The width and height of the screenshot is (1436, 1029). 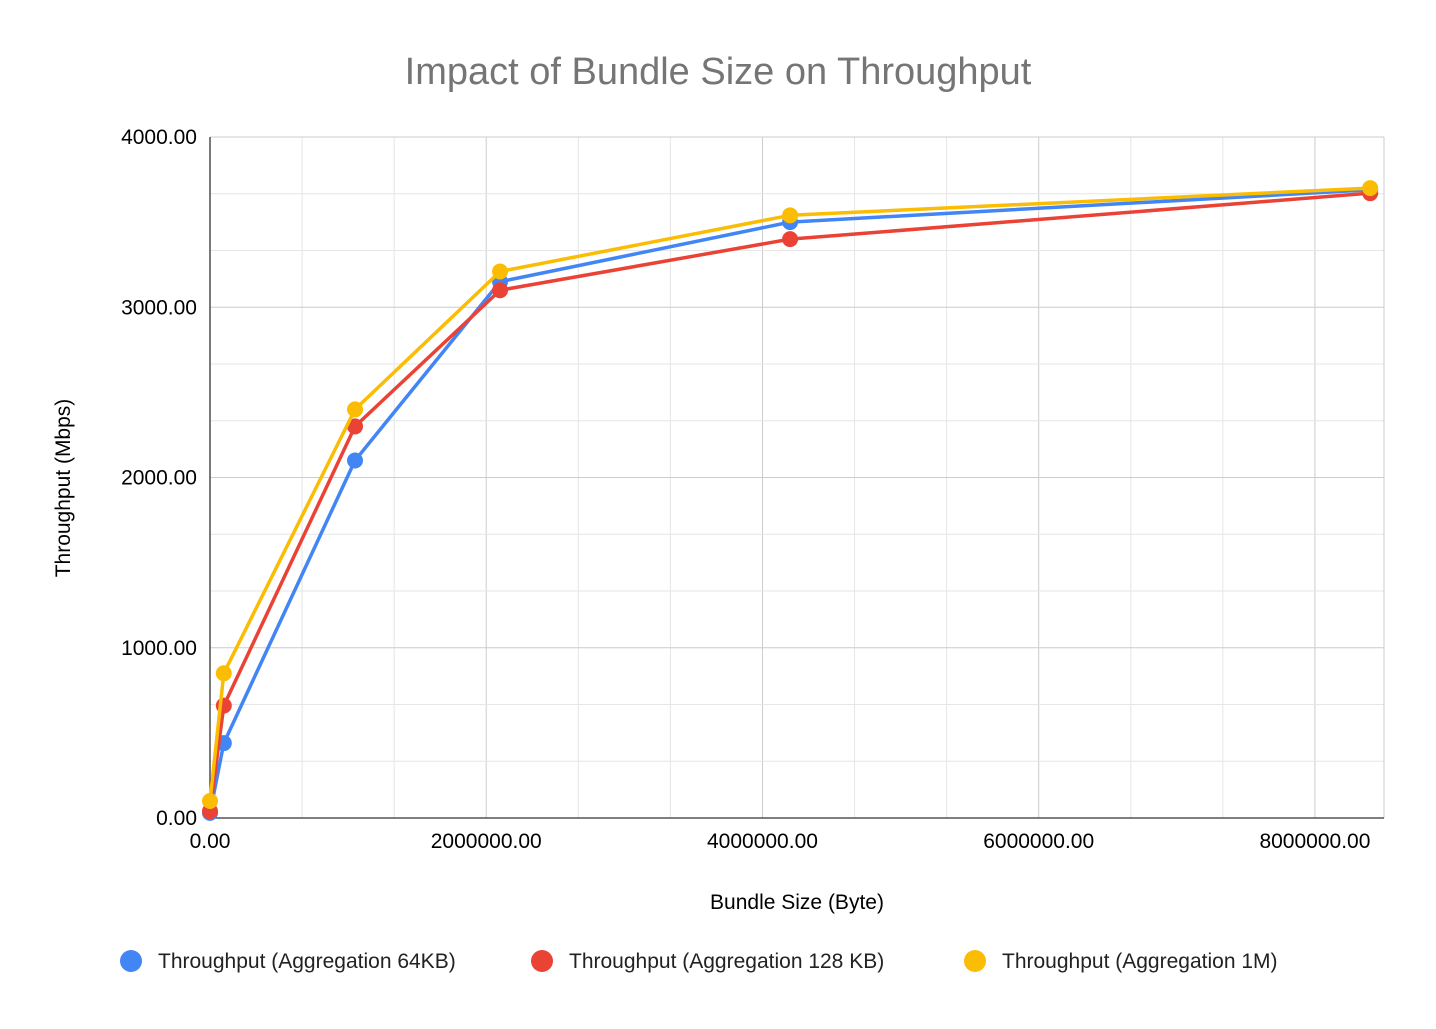 I want to click on x-tick-label: 6000000.00, so click(x=1038, y=841).